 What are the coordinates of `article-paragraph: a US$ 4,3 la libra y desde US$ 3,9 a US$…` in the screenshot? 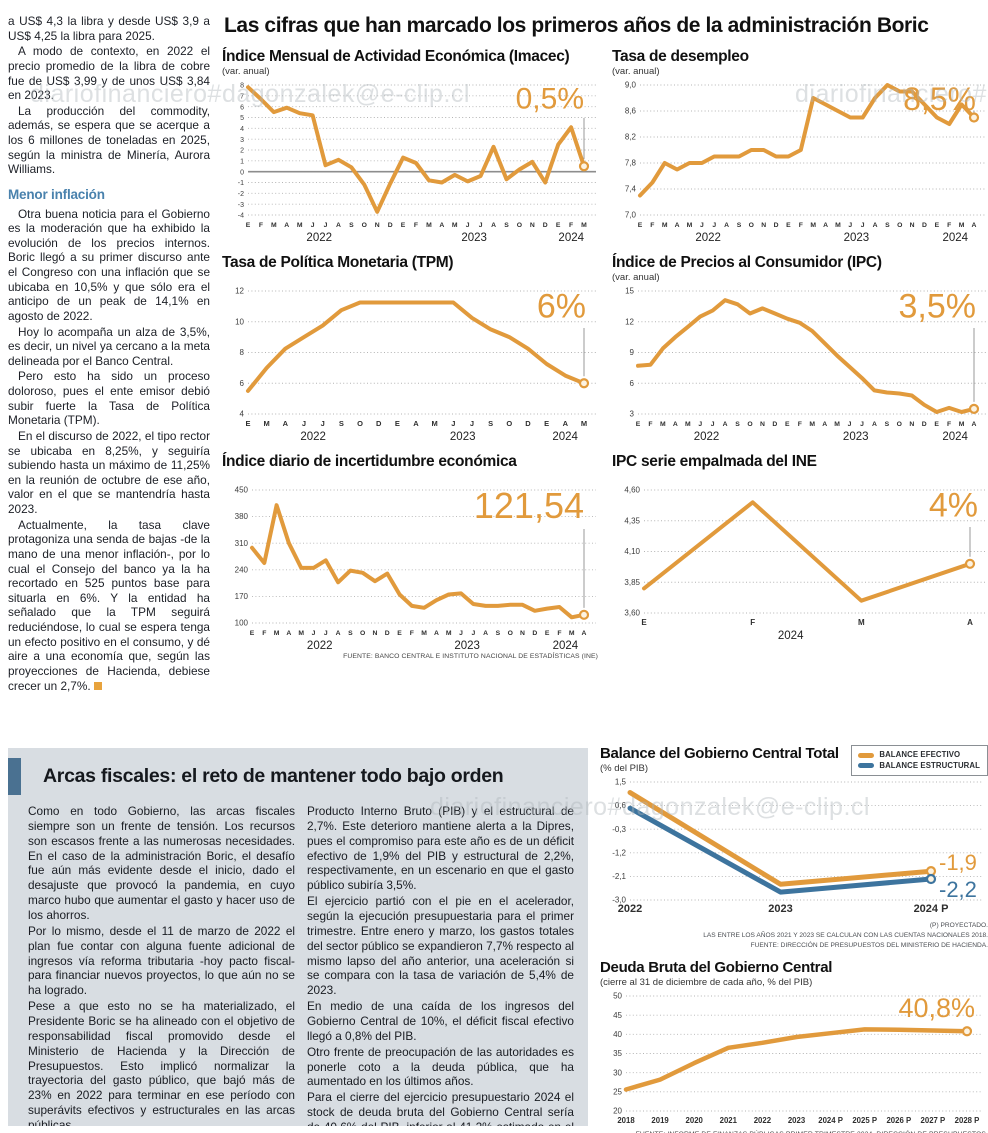 It's located at (109, 28).